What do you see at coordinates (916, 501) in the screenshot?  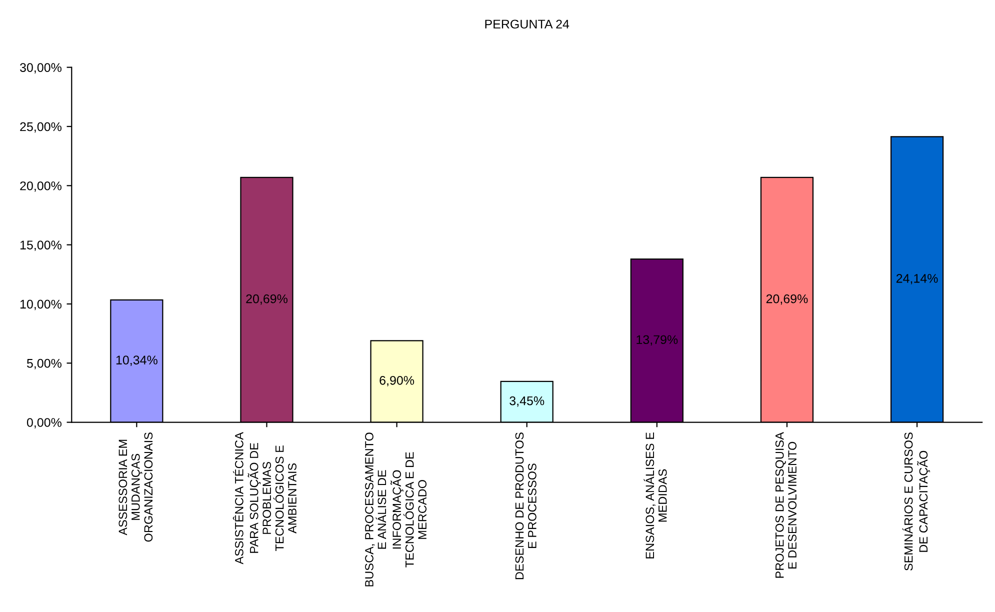 I see `x-tick-label: SEMINÁRIOS E CURSOS DE CAPACITAÇÃO` at bounding box center [916, 501].